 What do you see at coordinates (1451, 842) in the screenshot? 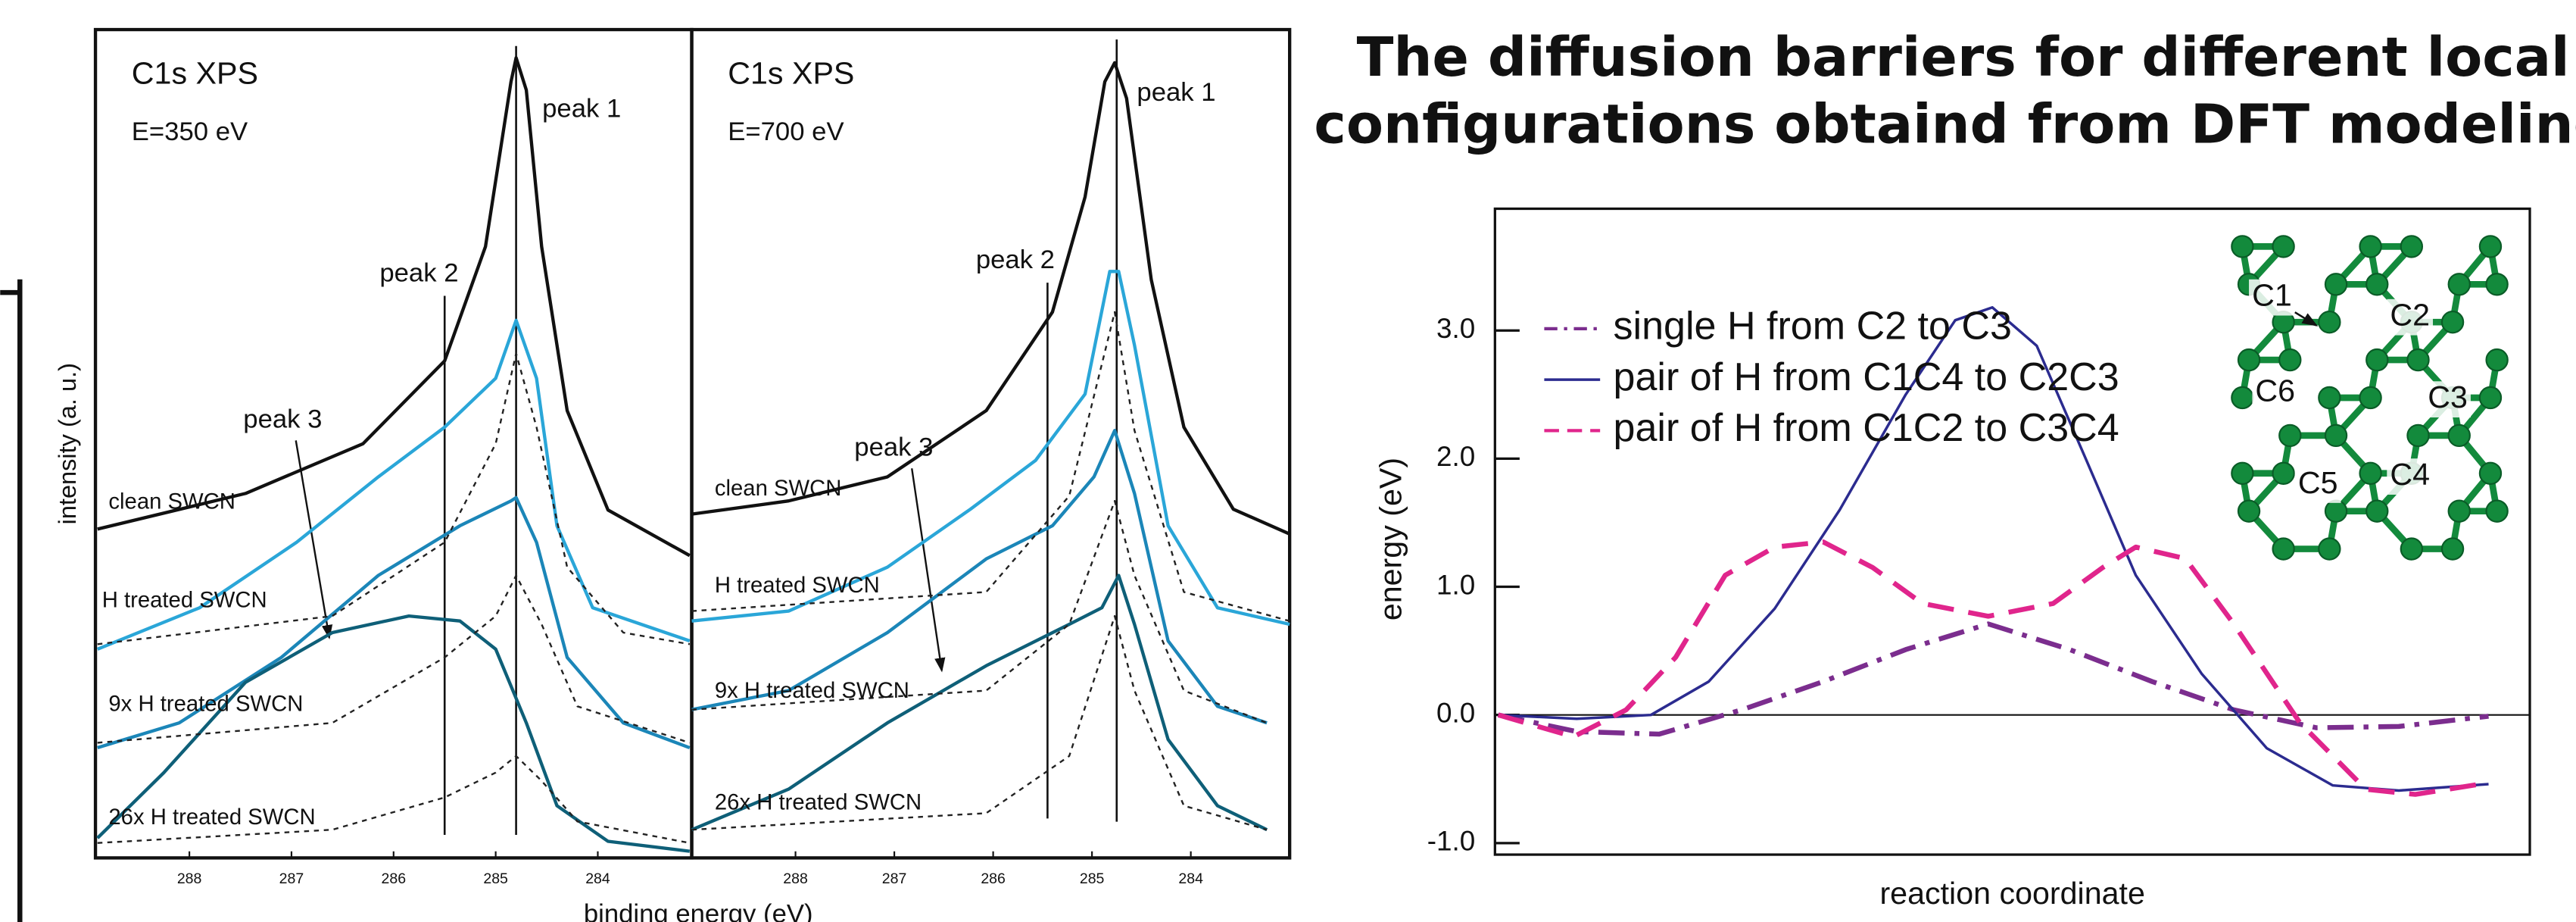
I see `y-tick-label: -1.0` at bounding box center [1451, 842].